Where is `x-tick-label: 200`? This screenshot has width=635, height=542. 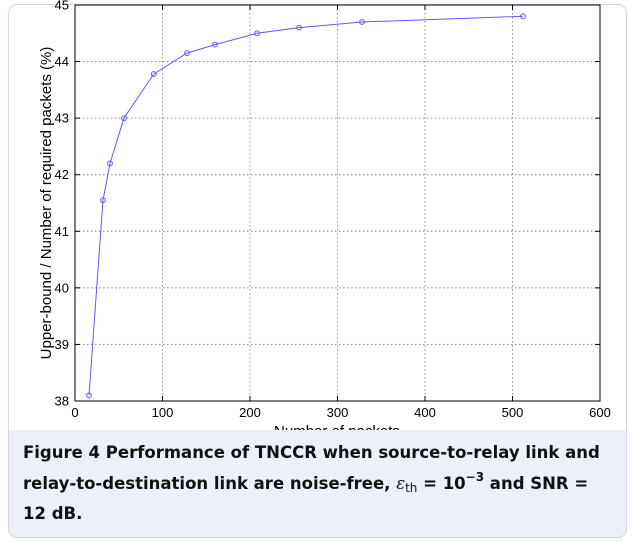
x-tick-label: 200 is located at coordinates (250, 412).